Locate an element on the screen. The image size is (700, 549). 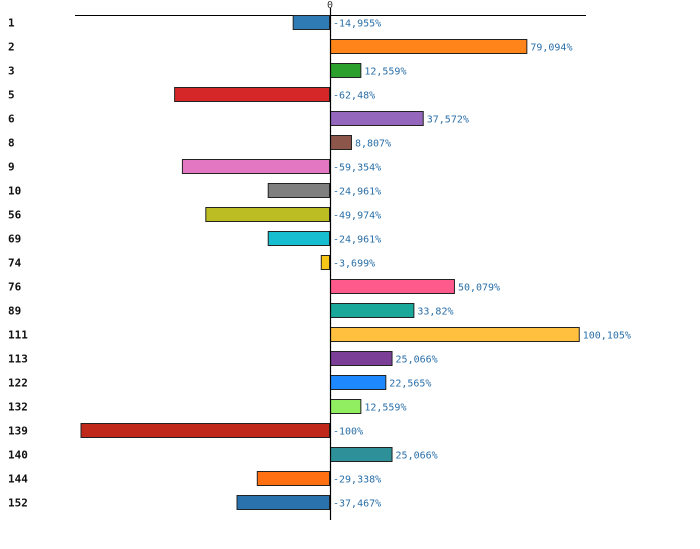
value-label: 22,565% is located at coordinates (410, 384).